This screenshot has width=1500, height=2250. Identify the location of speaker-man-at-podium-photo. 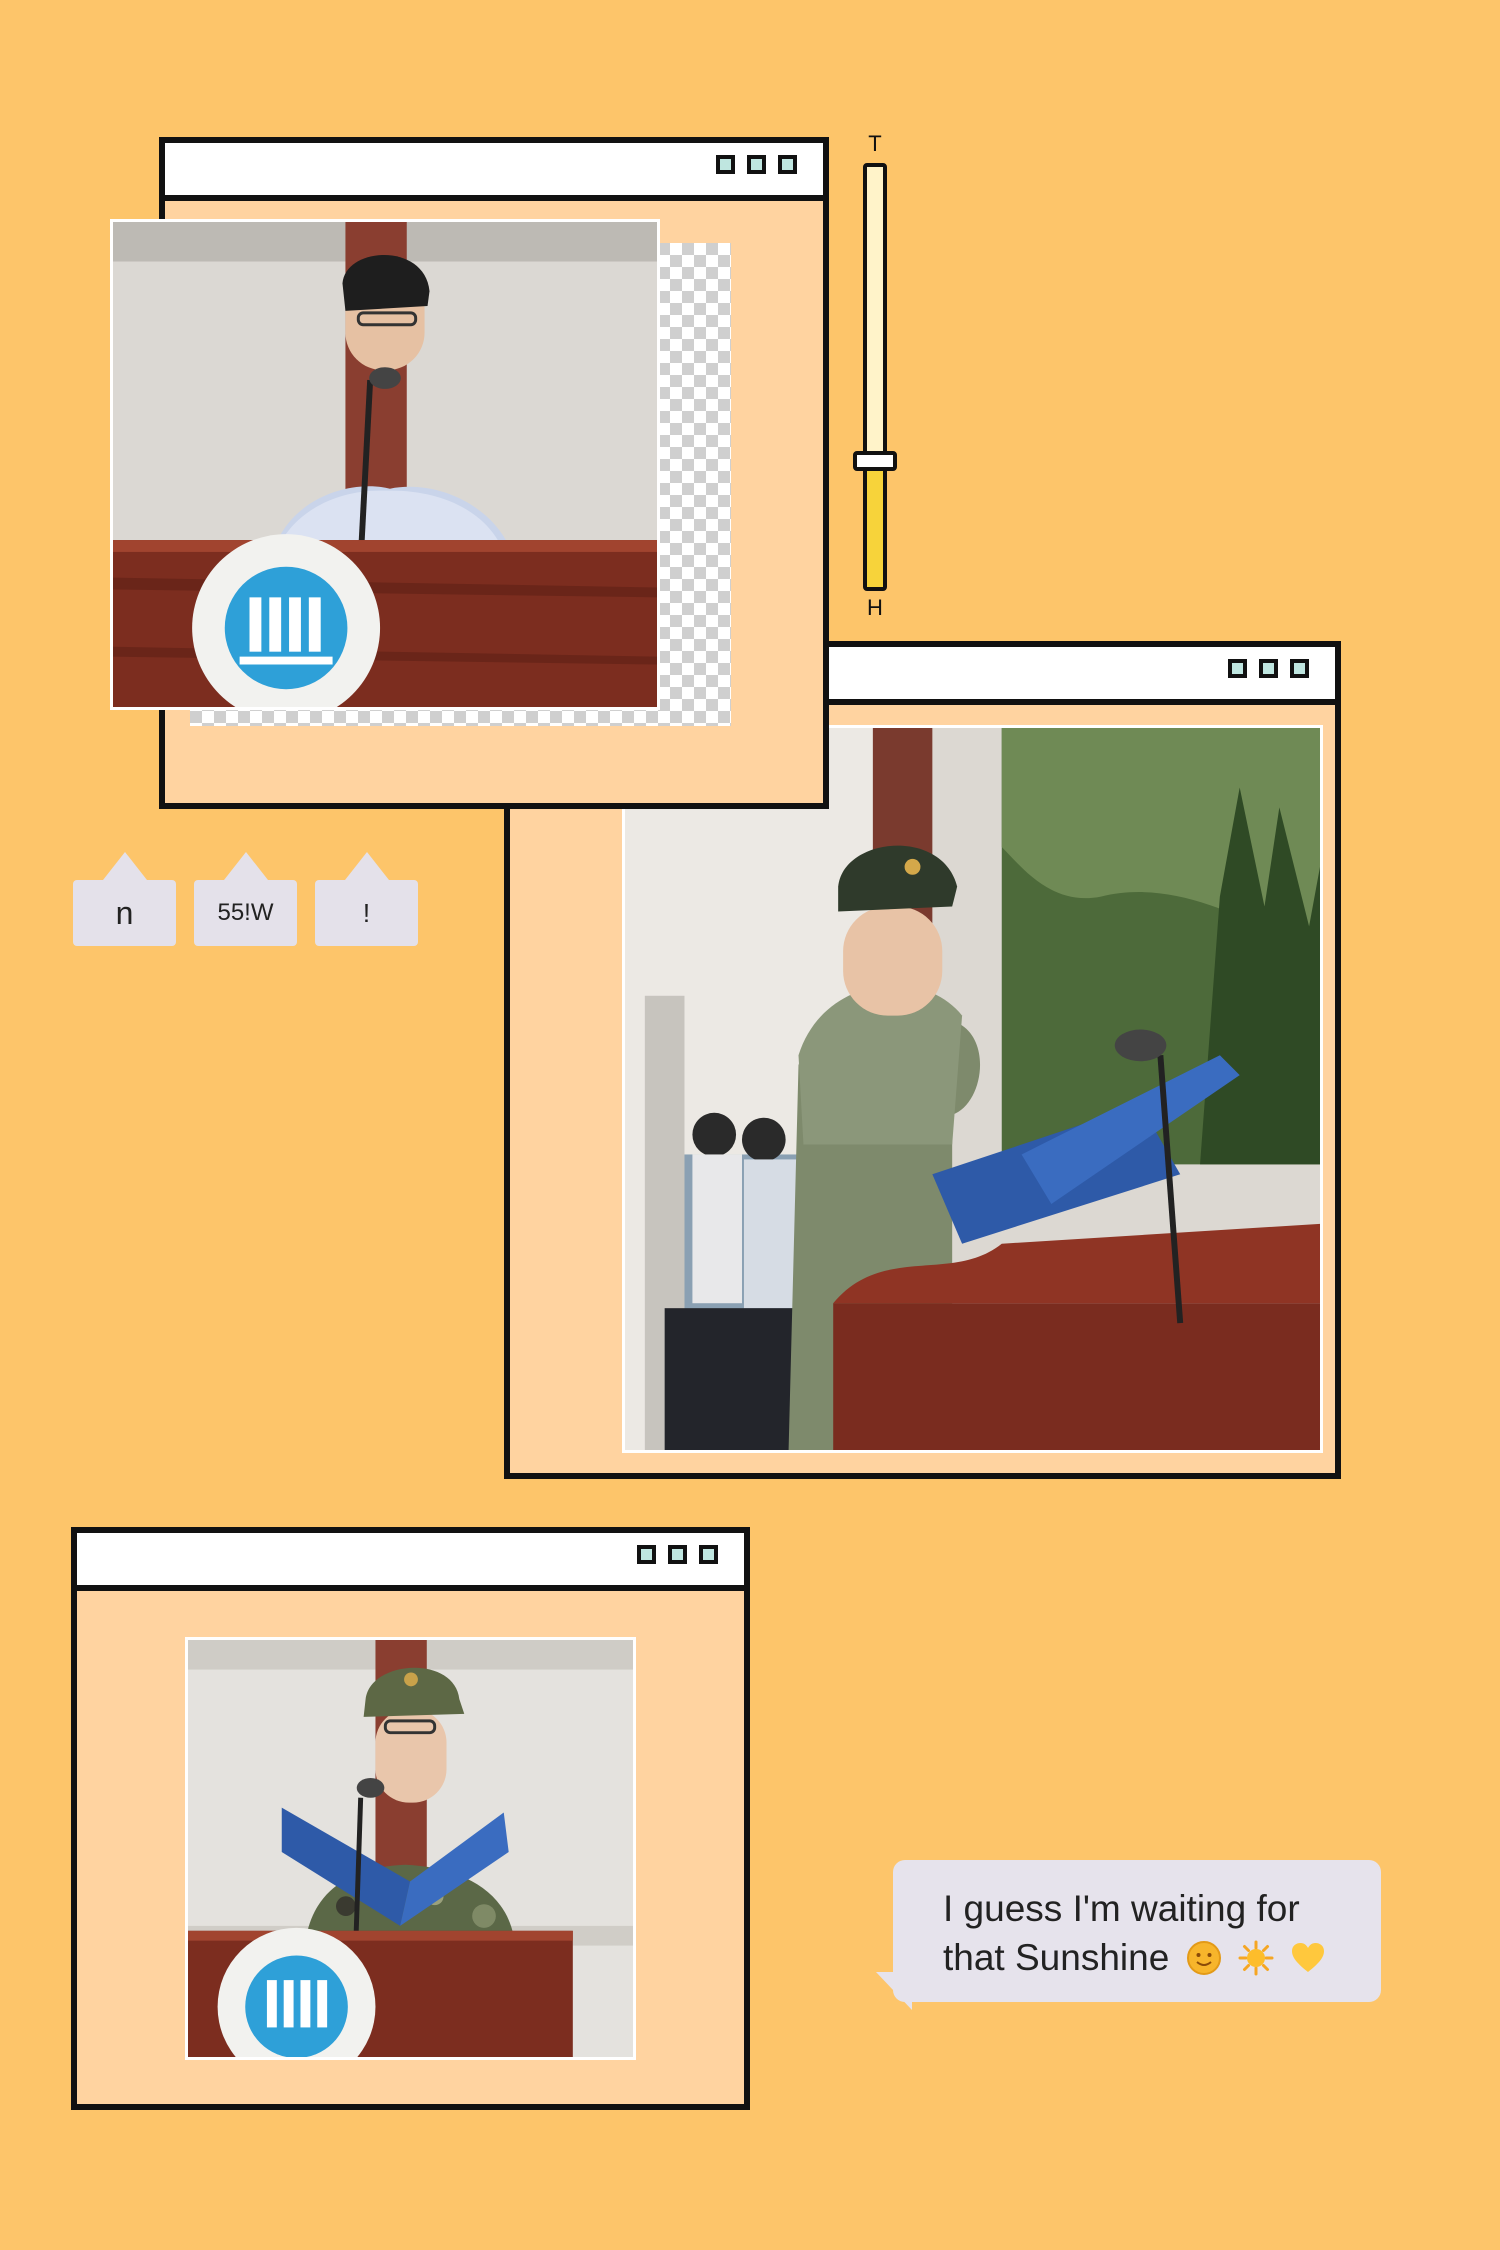
(385, 464).